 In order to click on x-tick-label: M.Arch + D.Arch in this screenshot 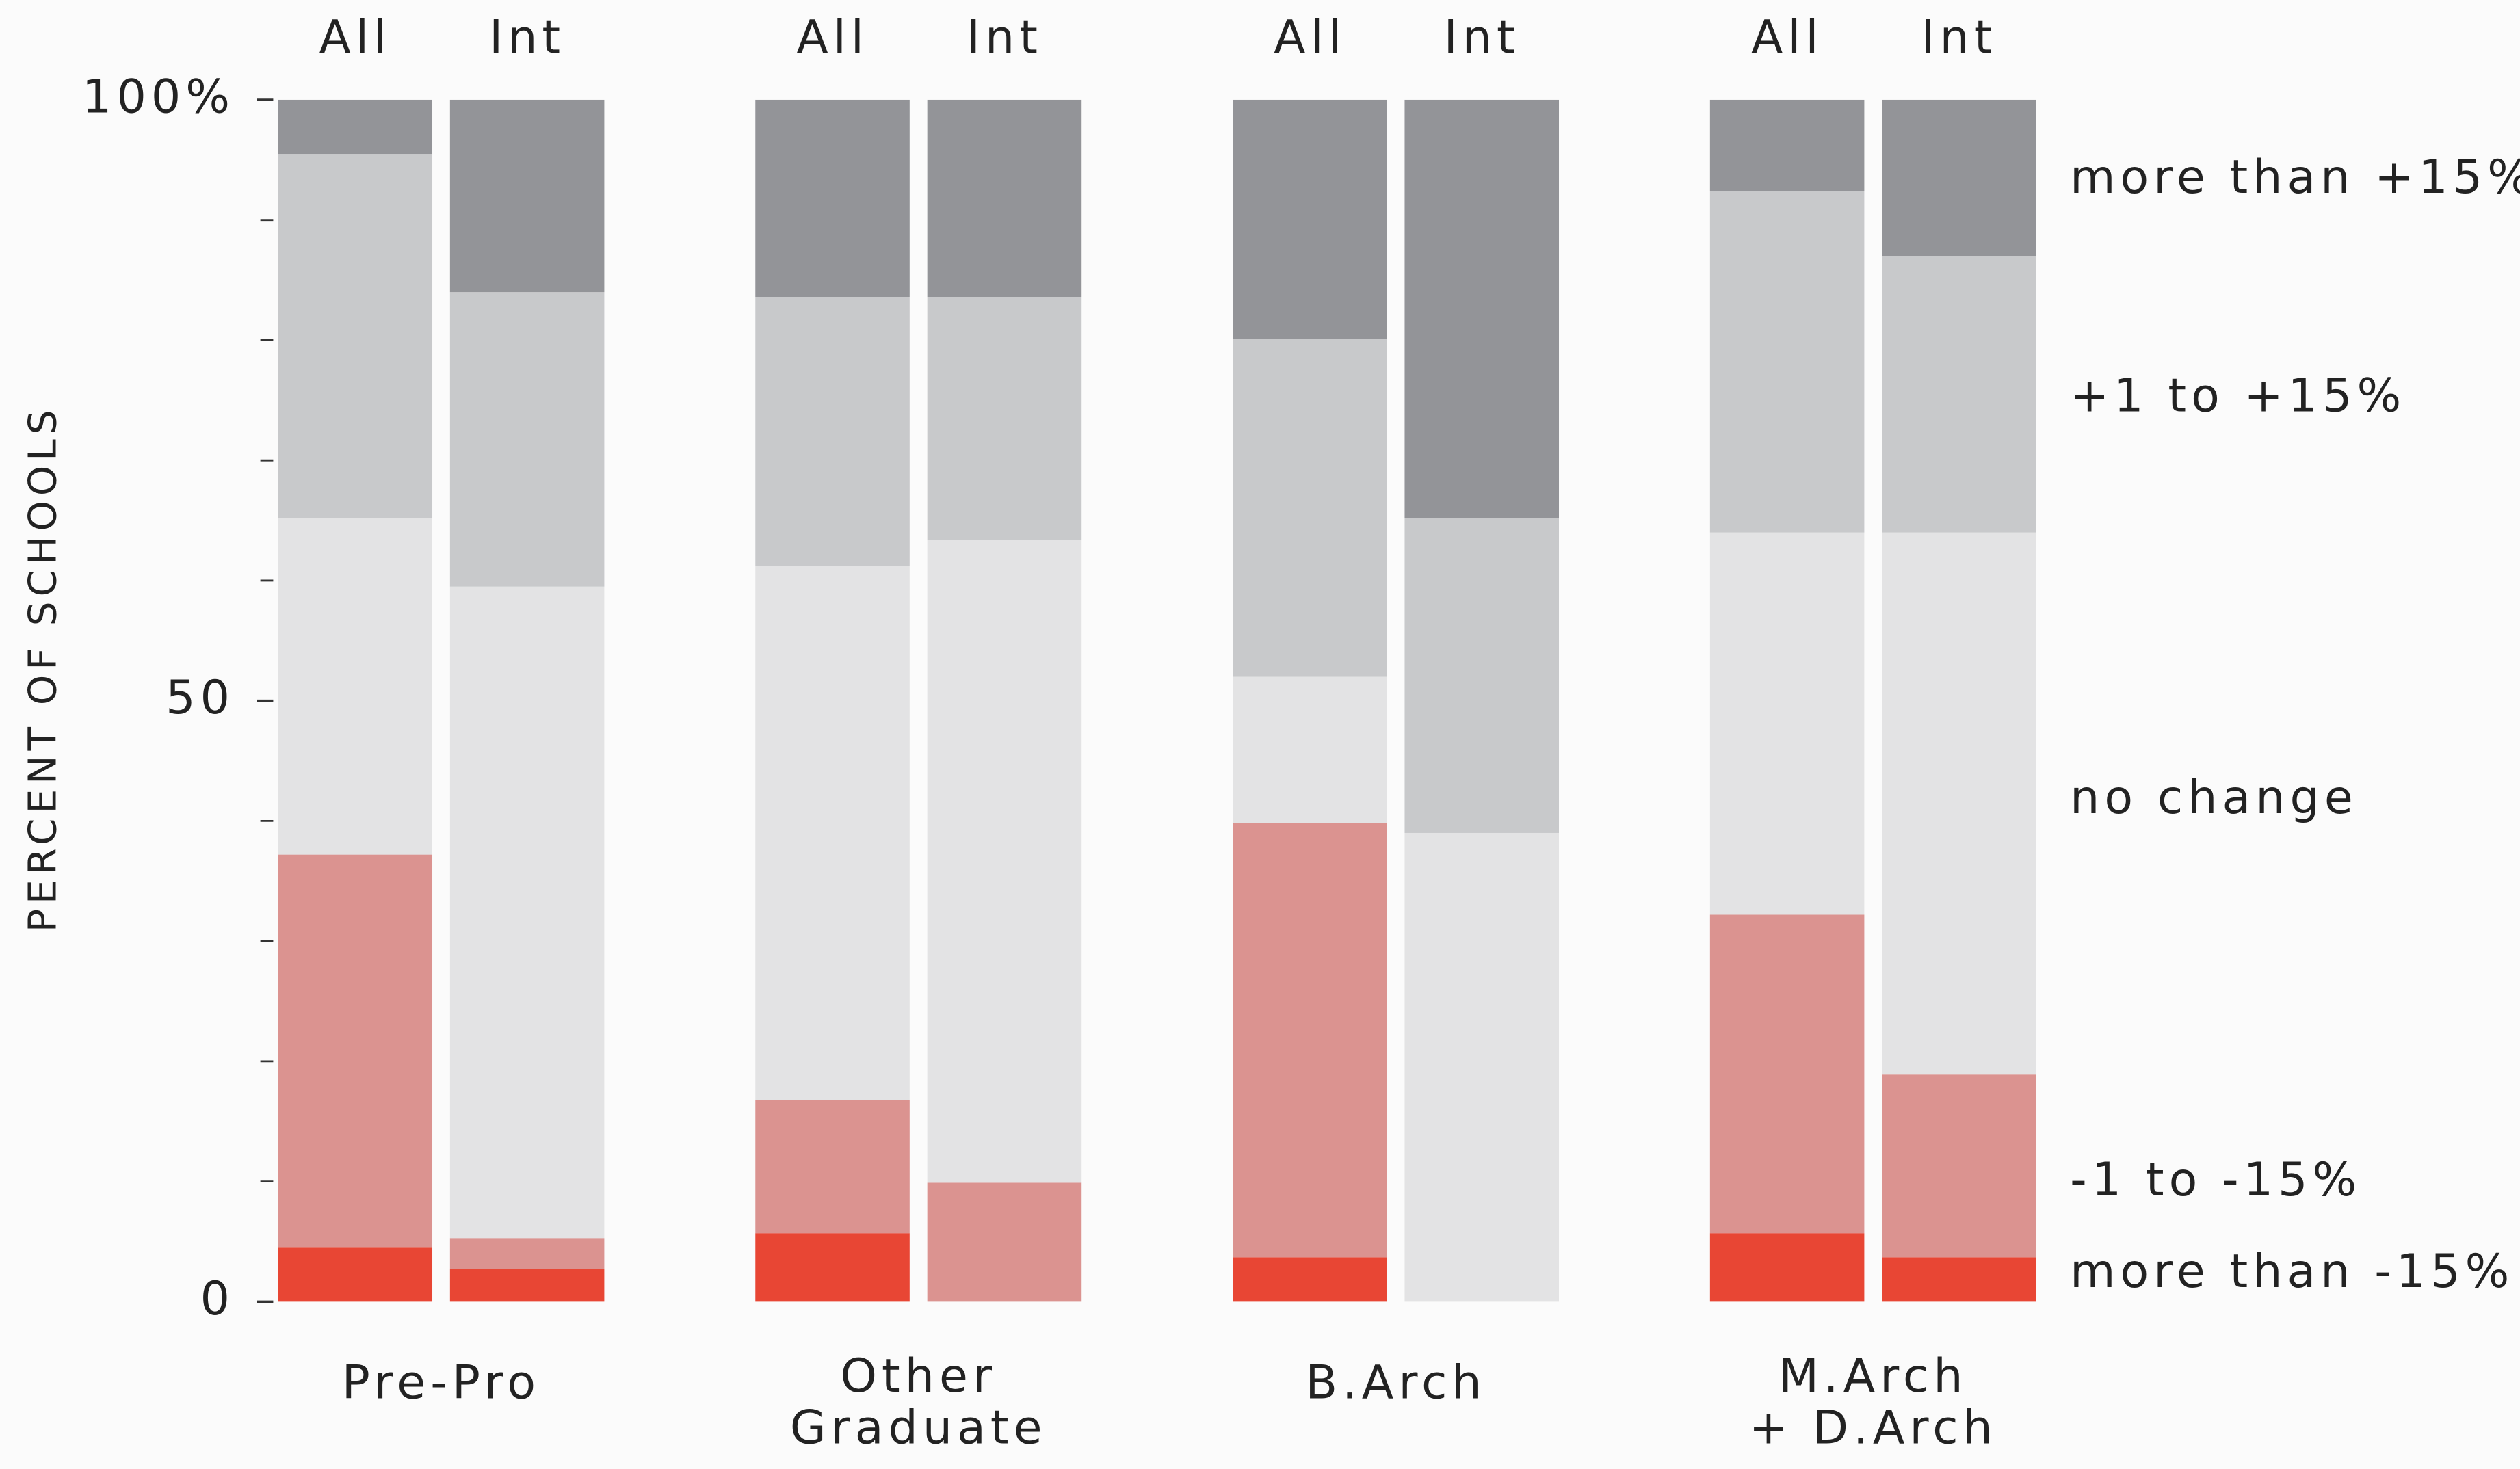, I will do `click(1873, 1402)`.